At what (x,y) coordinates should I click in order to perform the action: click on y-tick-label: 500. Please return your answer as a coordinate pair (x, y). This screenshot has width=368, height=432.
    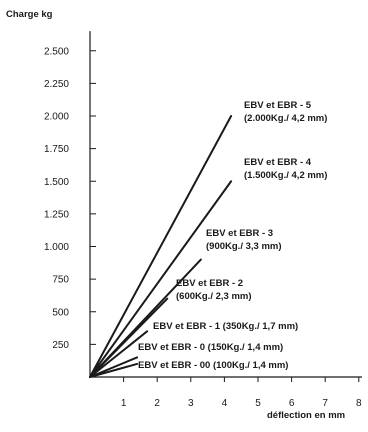
    Looking at the image, I should click on (60, 312).